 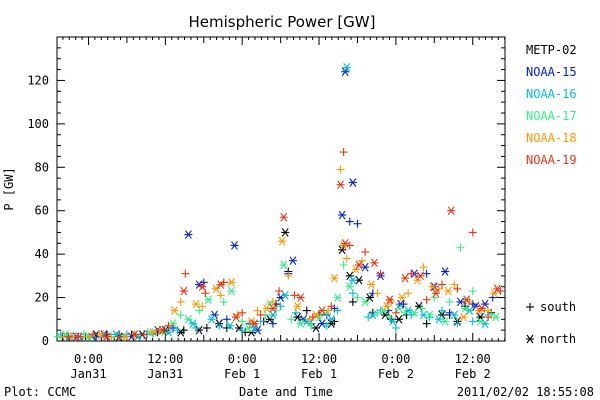 What do you see at coordinates (38, 124) in the screenshot?
I see `y-tick-label: 100` at bounding box center [38, 124].